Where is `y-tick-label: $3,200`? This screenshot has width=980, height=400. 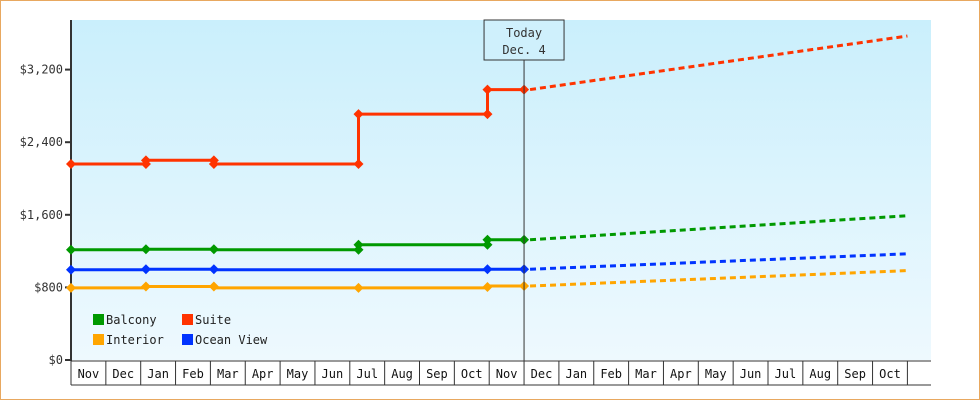
y-tick-label: $3,200 is located at coordinates (41, 70).